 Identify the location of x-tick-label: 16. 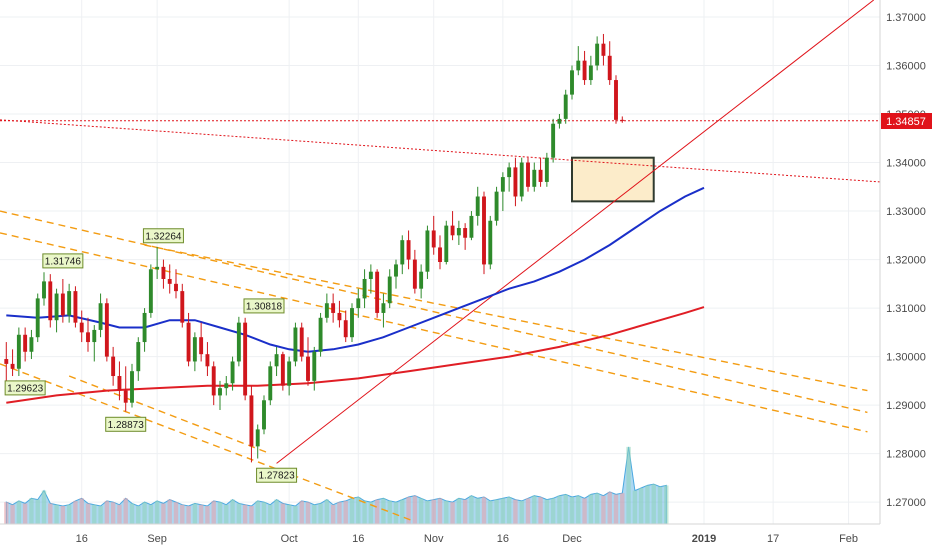
(503, 539).